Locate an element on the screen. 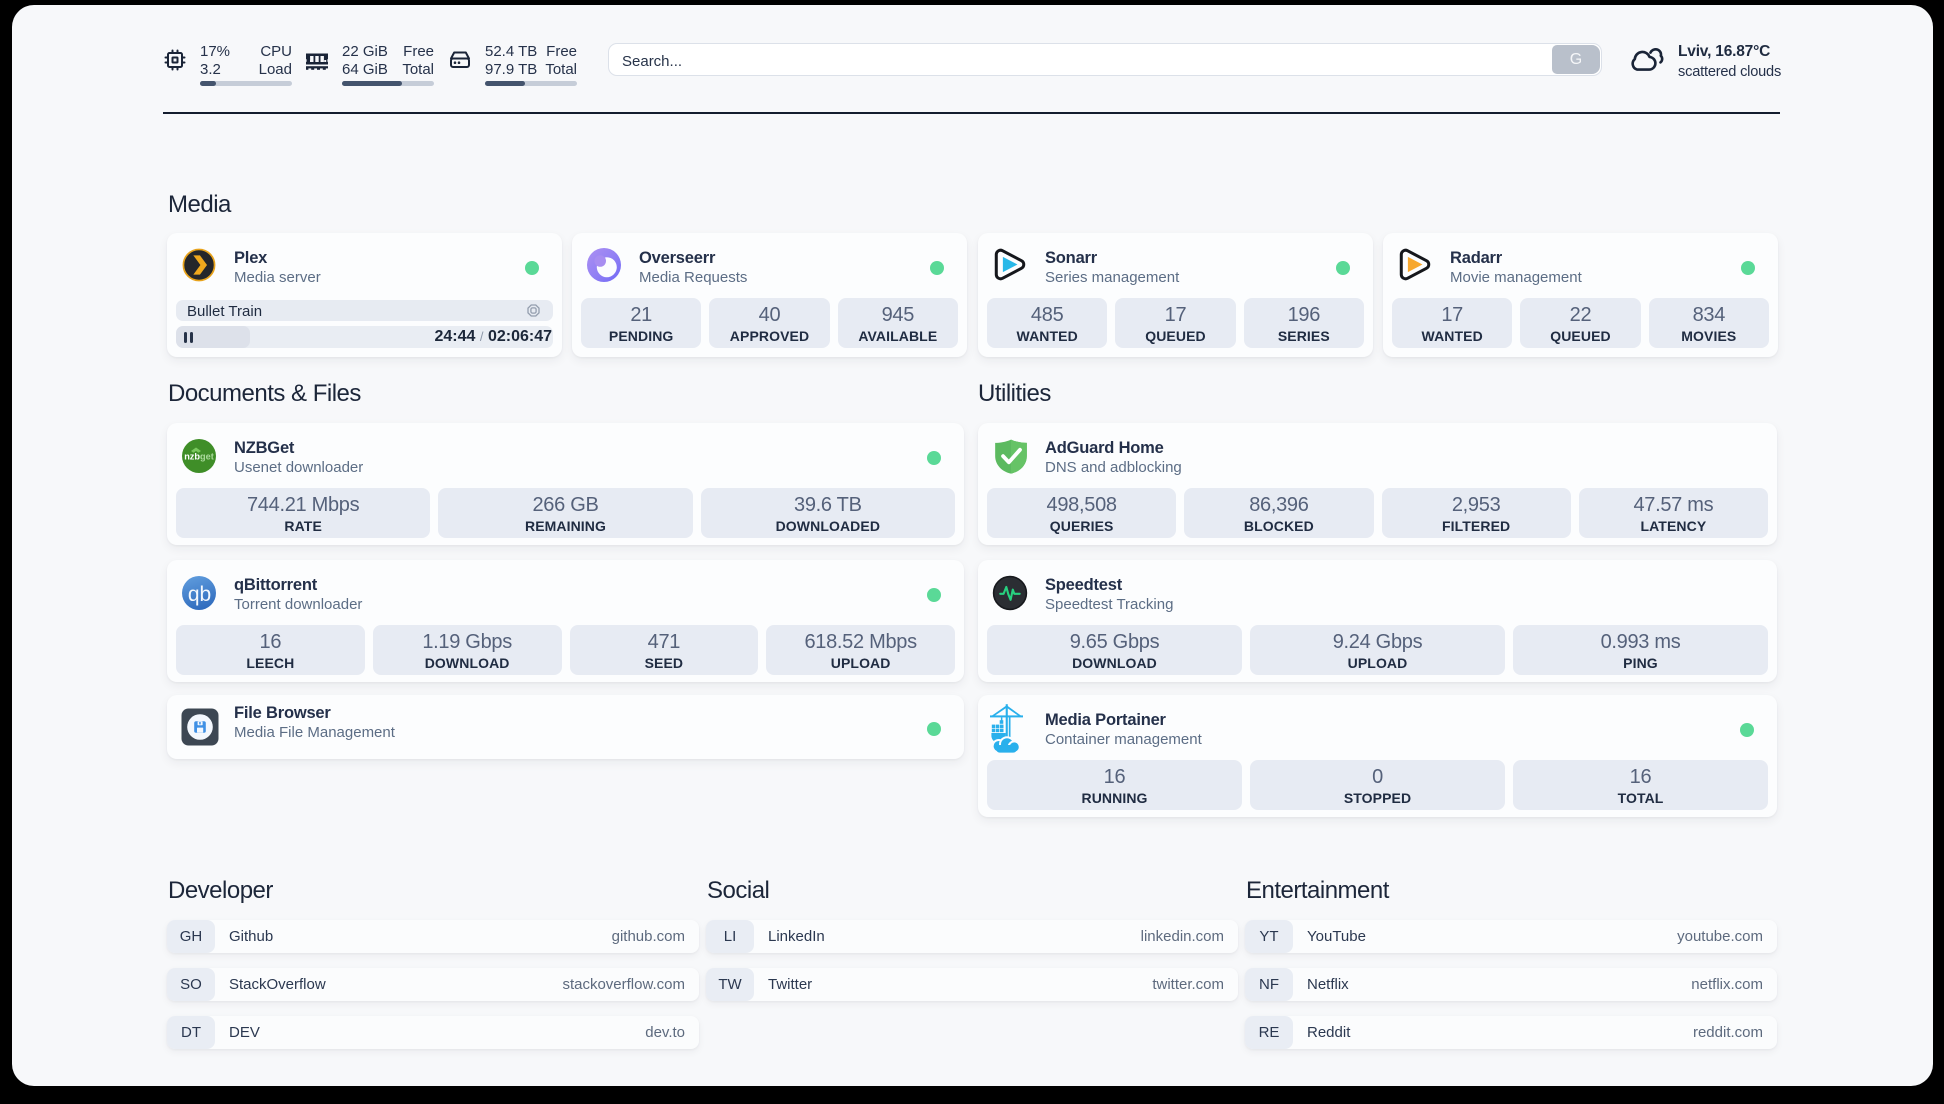  svg-text: qb is located at coordinates (199, 594).